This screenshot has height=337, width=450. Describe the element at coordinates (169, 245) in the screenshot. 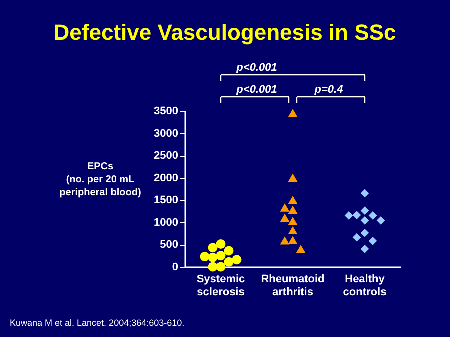

I see `y-tick-label: 500` at that location.